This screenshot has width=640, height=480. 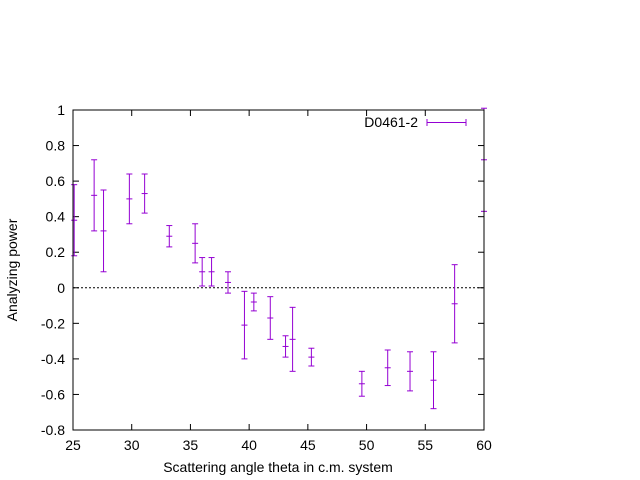 What do you see at coordinates (484, 445) in the screenshot?
I see `x-tick-label: 60` at bounding box center [484, 445].